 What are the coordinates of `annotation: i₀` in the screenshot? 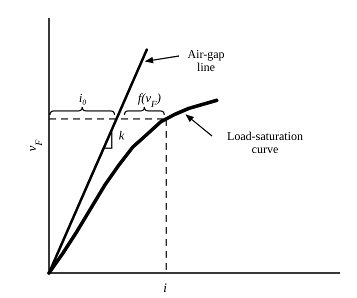 It's located at (82, 97).